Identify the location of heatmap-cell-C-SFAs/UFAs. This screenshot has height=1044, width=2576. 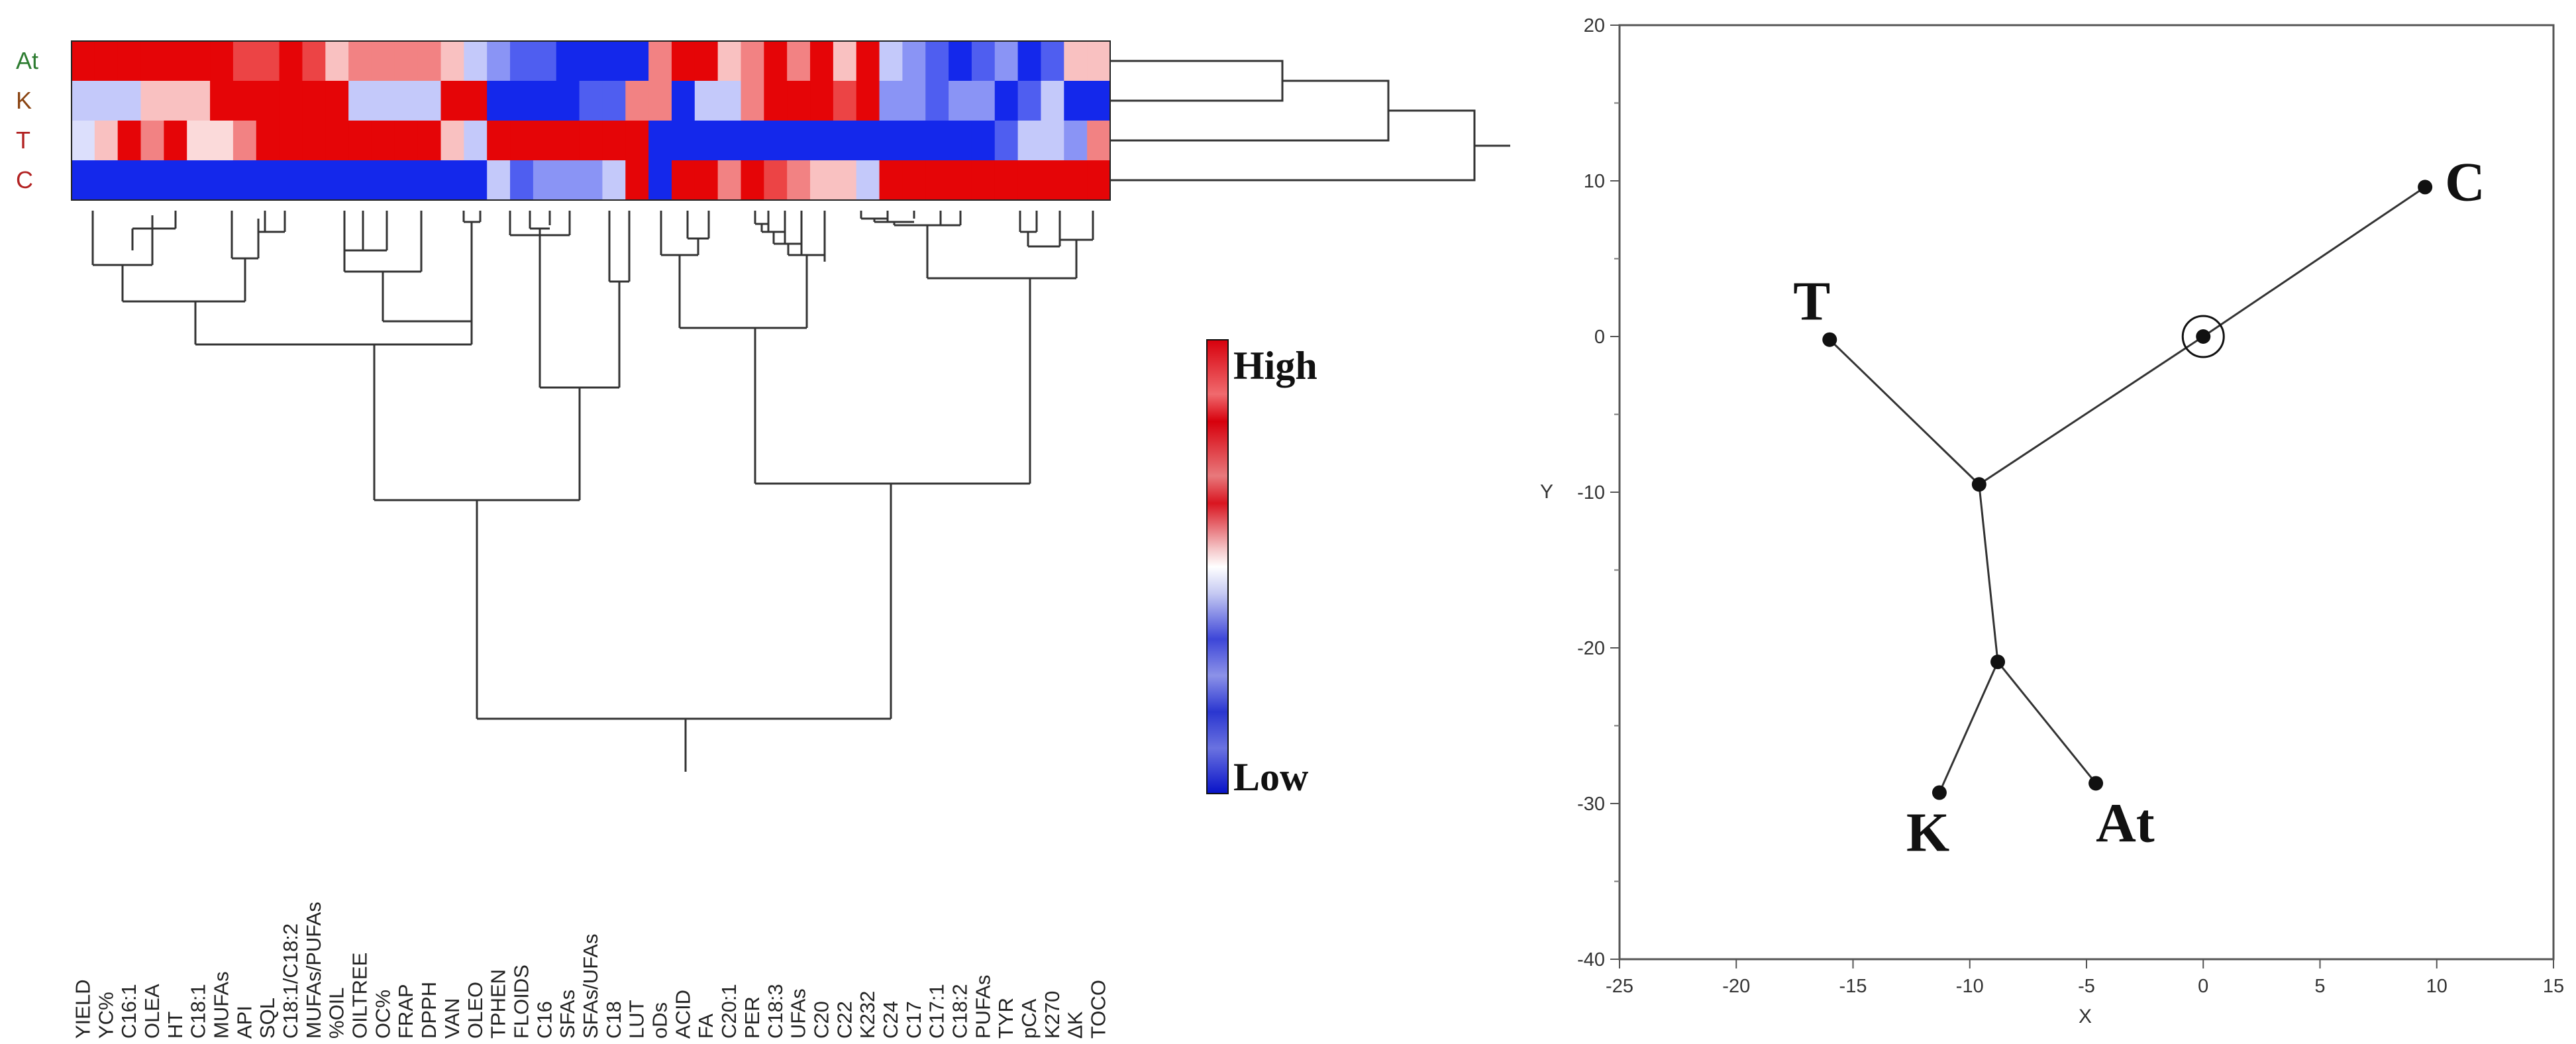
(591, 181).